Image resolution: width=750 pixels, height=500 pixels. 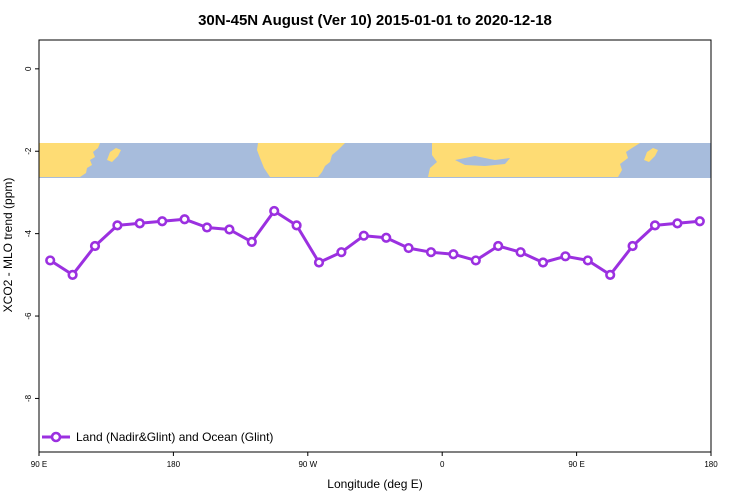 I want to click on legend-label: Land (Nadir&Glint) and Ocean (Glint), so click(x=174, y=437).